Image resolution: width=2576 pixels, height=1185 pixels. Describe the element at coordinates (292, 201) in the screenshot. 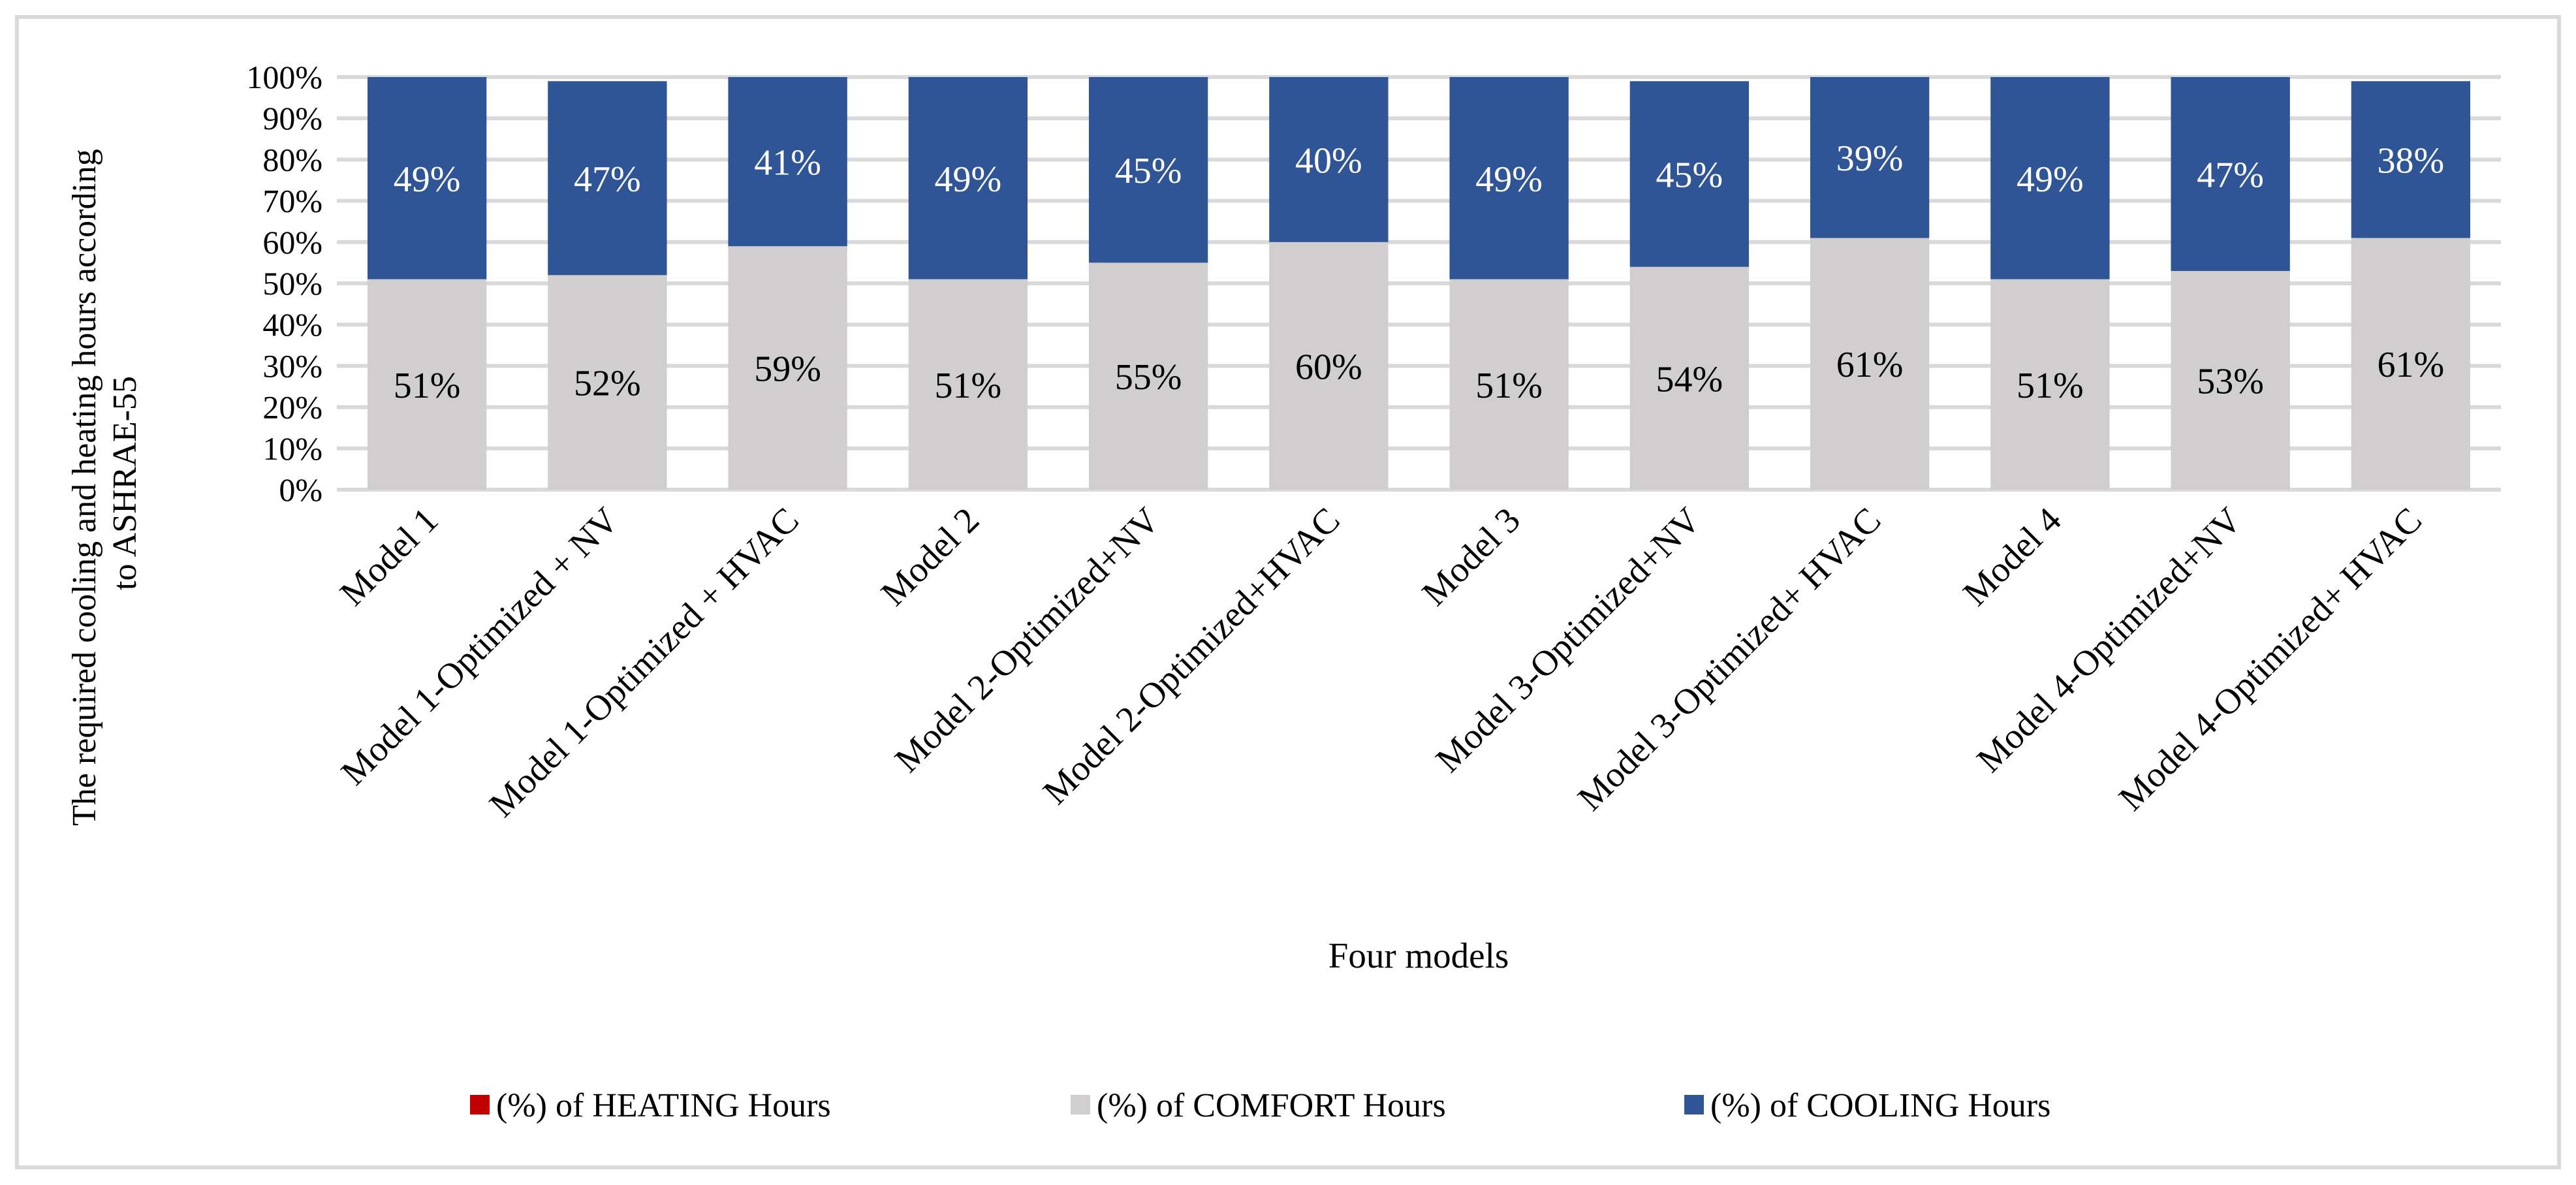

I see `y-tick-label: 70%` at that location.